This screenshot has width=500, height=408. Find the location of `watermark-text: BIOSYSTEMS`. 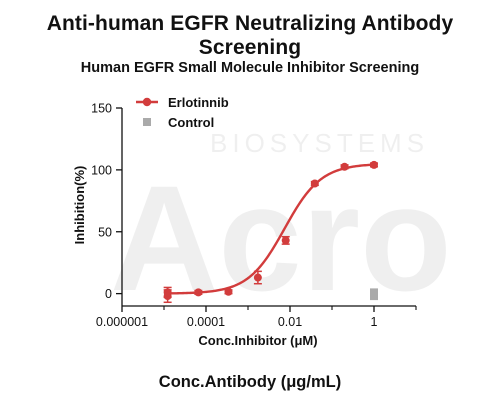

watermark-text: BIOSYSTEMS is located at coordinates (319, 143).